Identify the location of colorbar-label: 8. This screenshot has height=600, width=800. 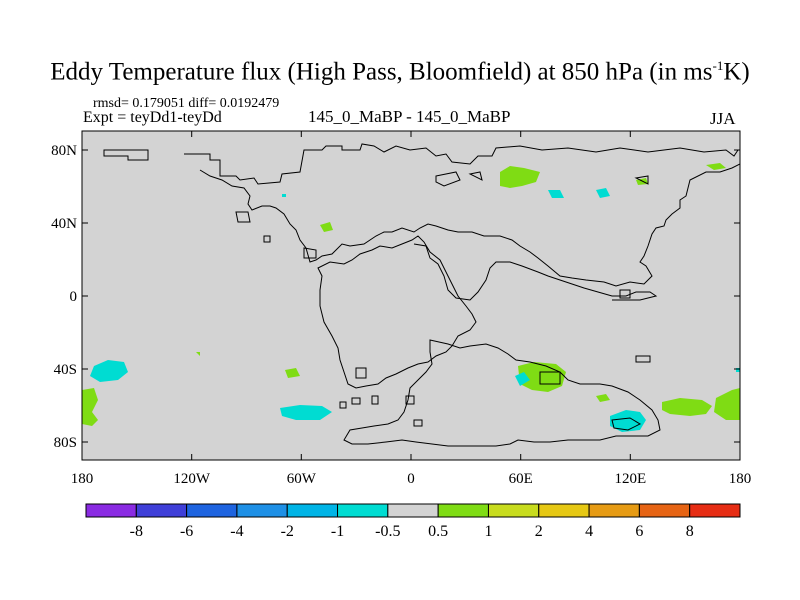
(690, 531).